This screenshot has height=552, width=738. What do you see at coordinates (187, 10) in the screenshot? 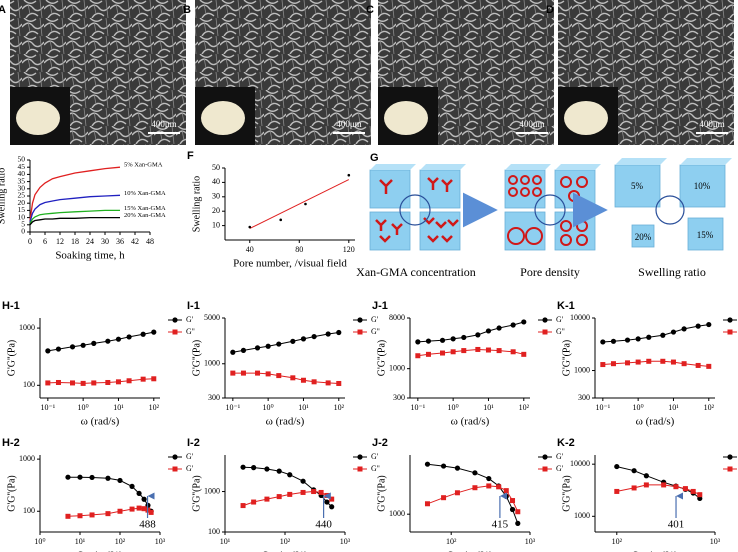
I see `panel-letter: B` at bounding box center [187, 10].